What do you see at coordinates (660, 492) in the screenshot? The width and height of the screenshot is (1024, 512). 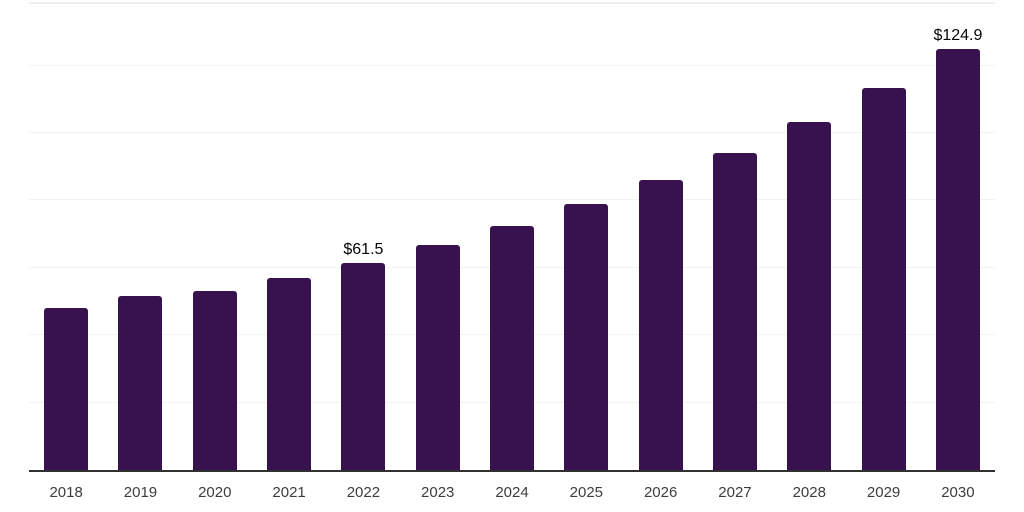 I see `x-axis-label-2026: 2026` at bounding box center [660, 492].